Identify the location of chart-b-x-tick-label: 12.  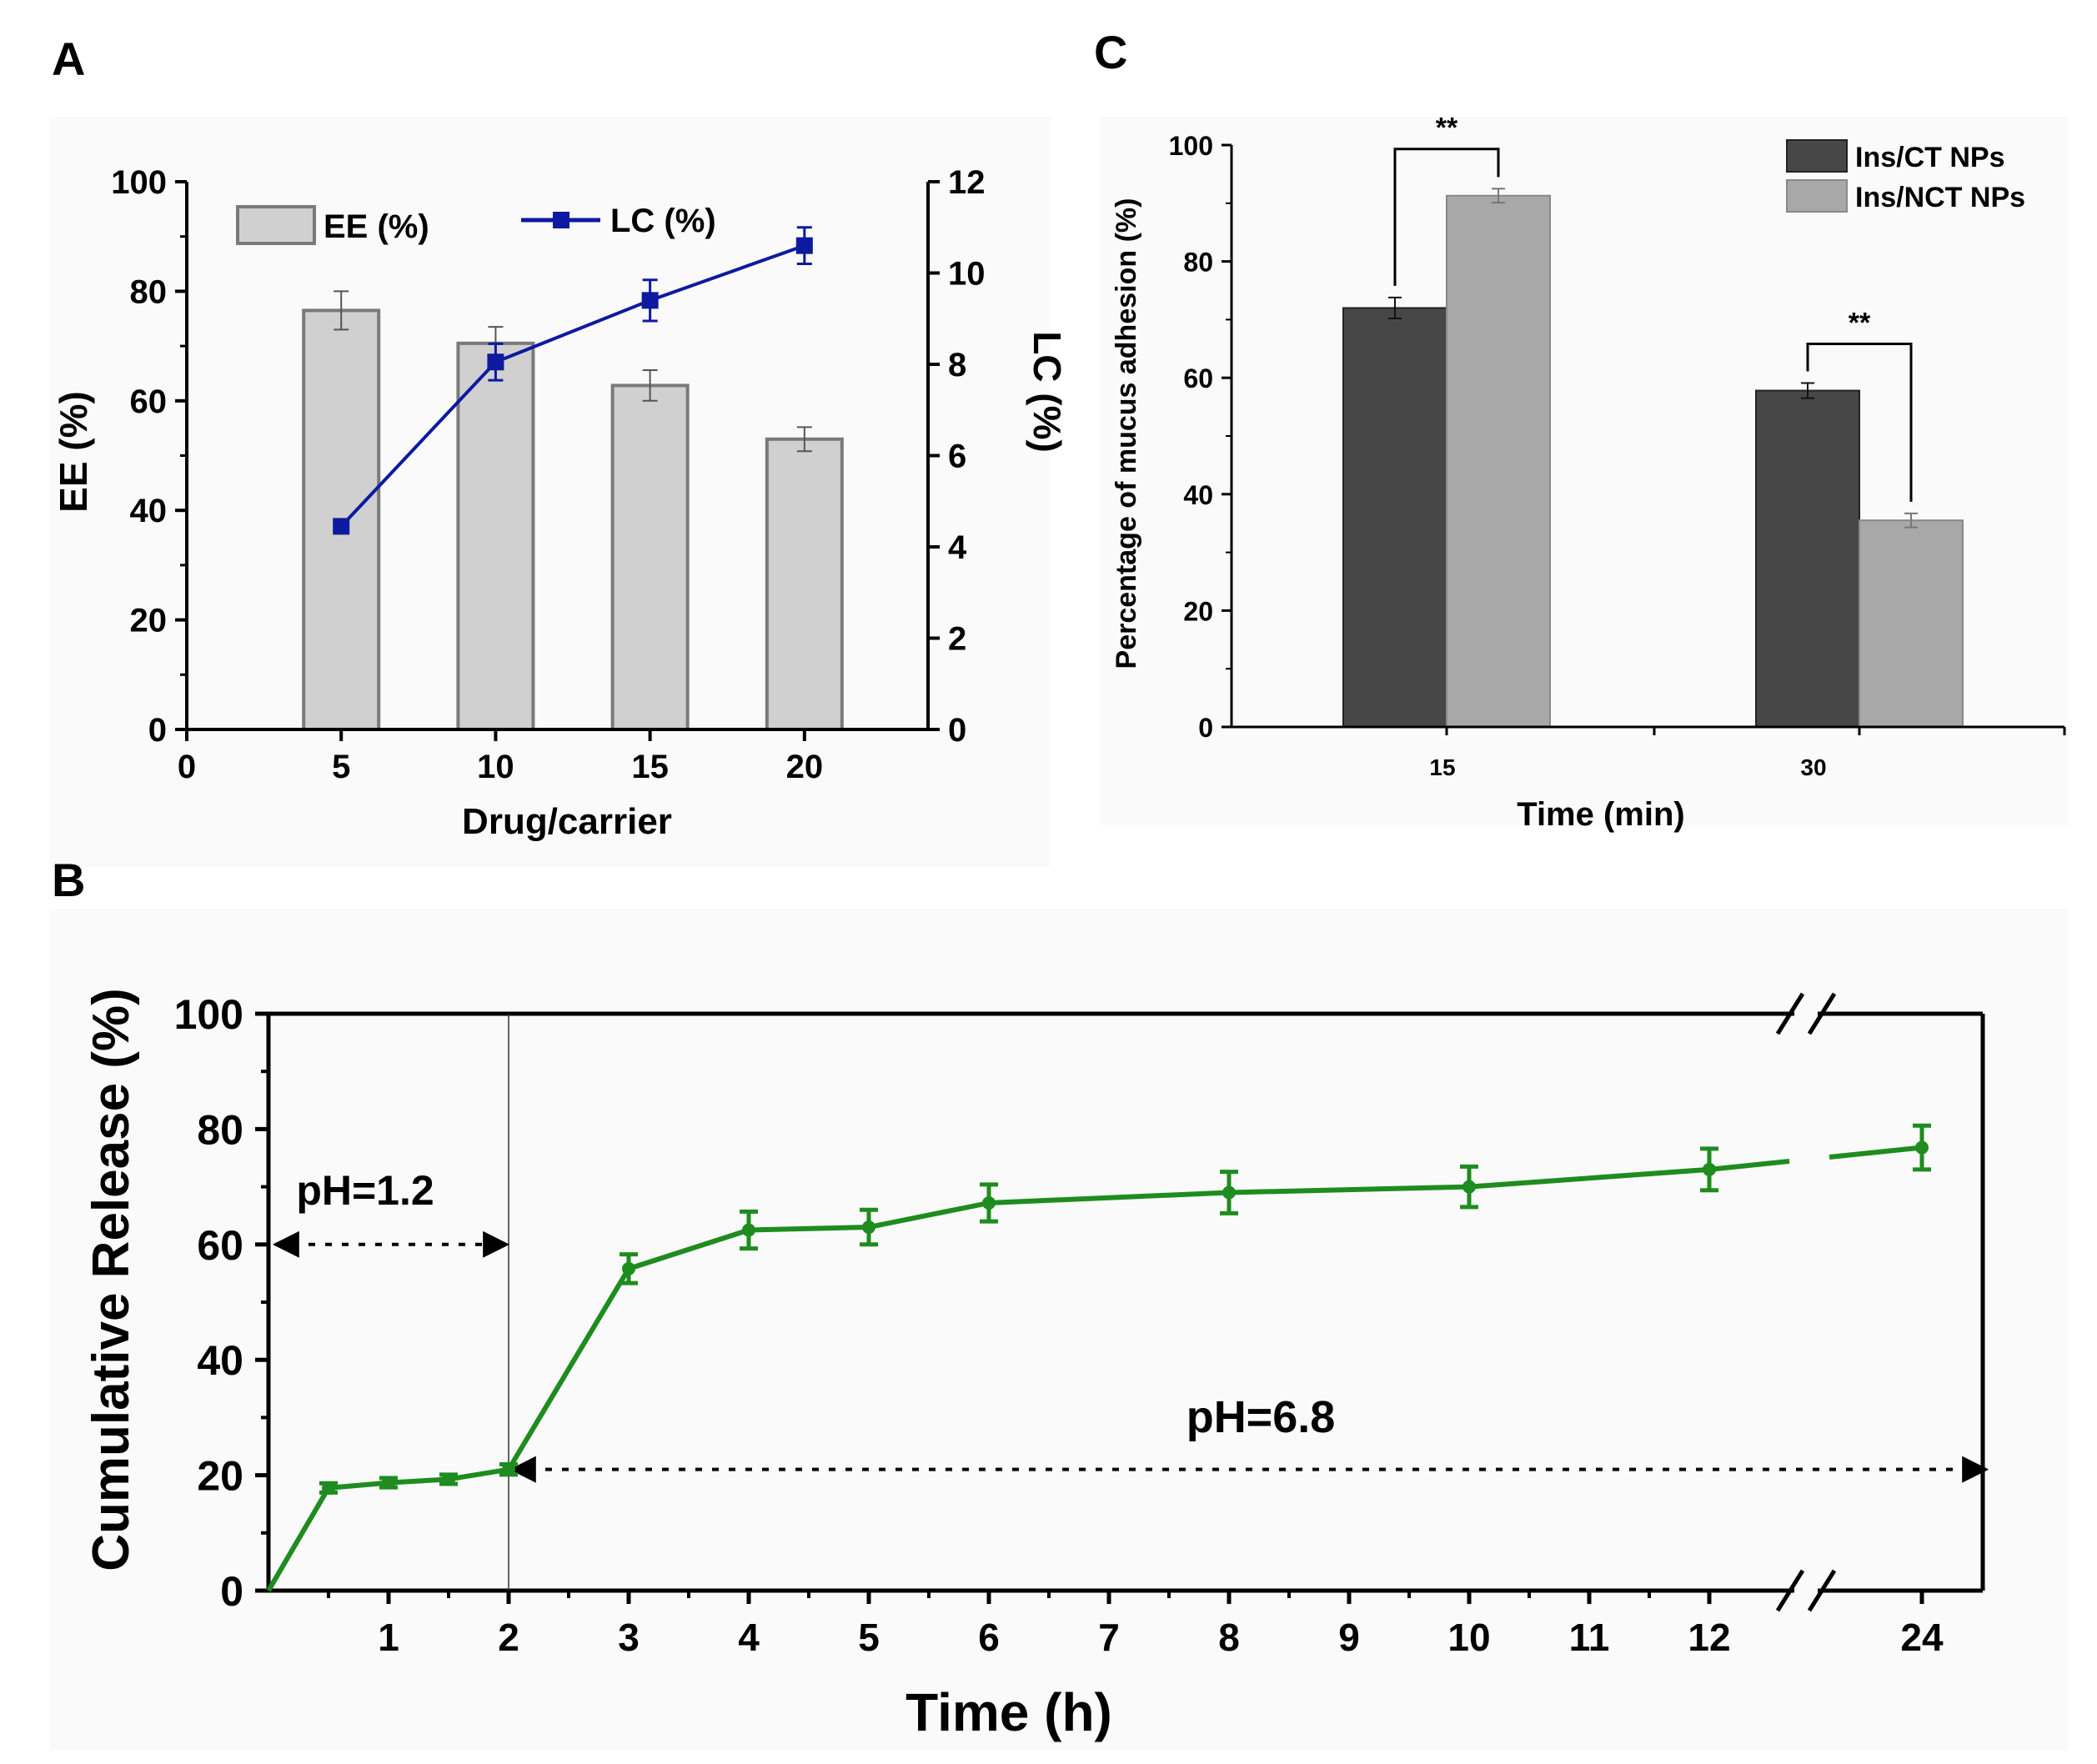
(1709, 1637).